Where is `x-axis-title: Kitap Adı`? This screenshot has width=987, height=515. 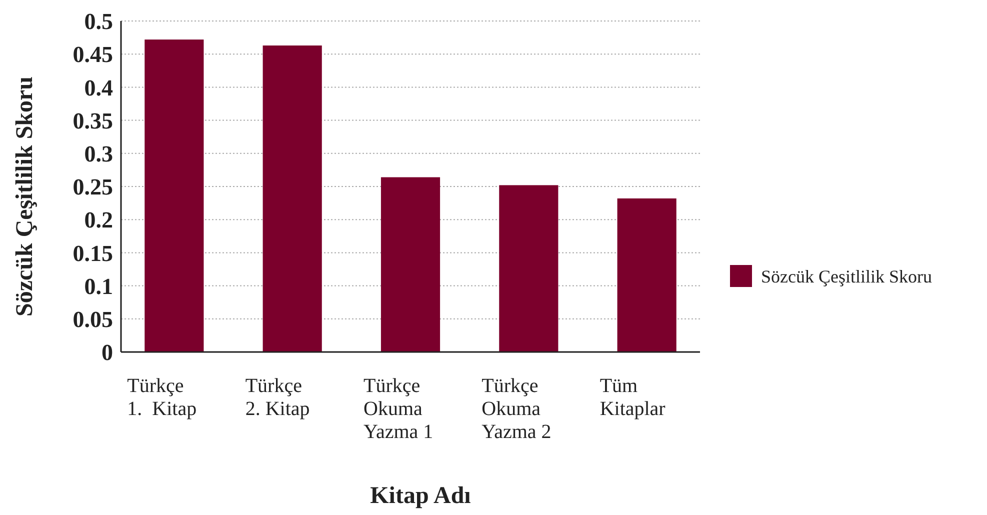 x-axis-title: Kitap Adı is located at coordinates (421, 496).